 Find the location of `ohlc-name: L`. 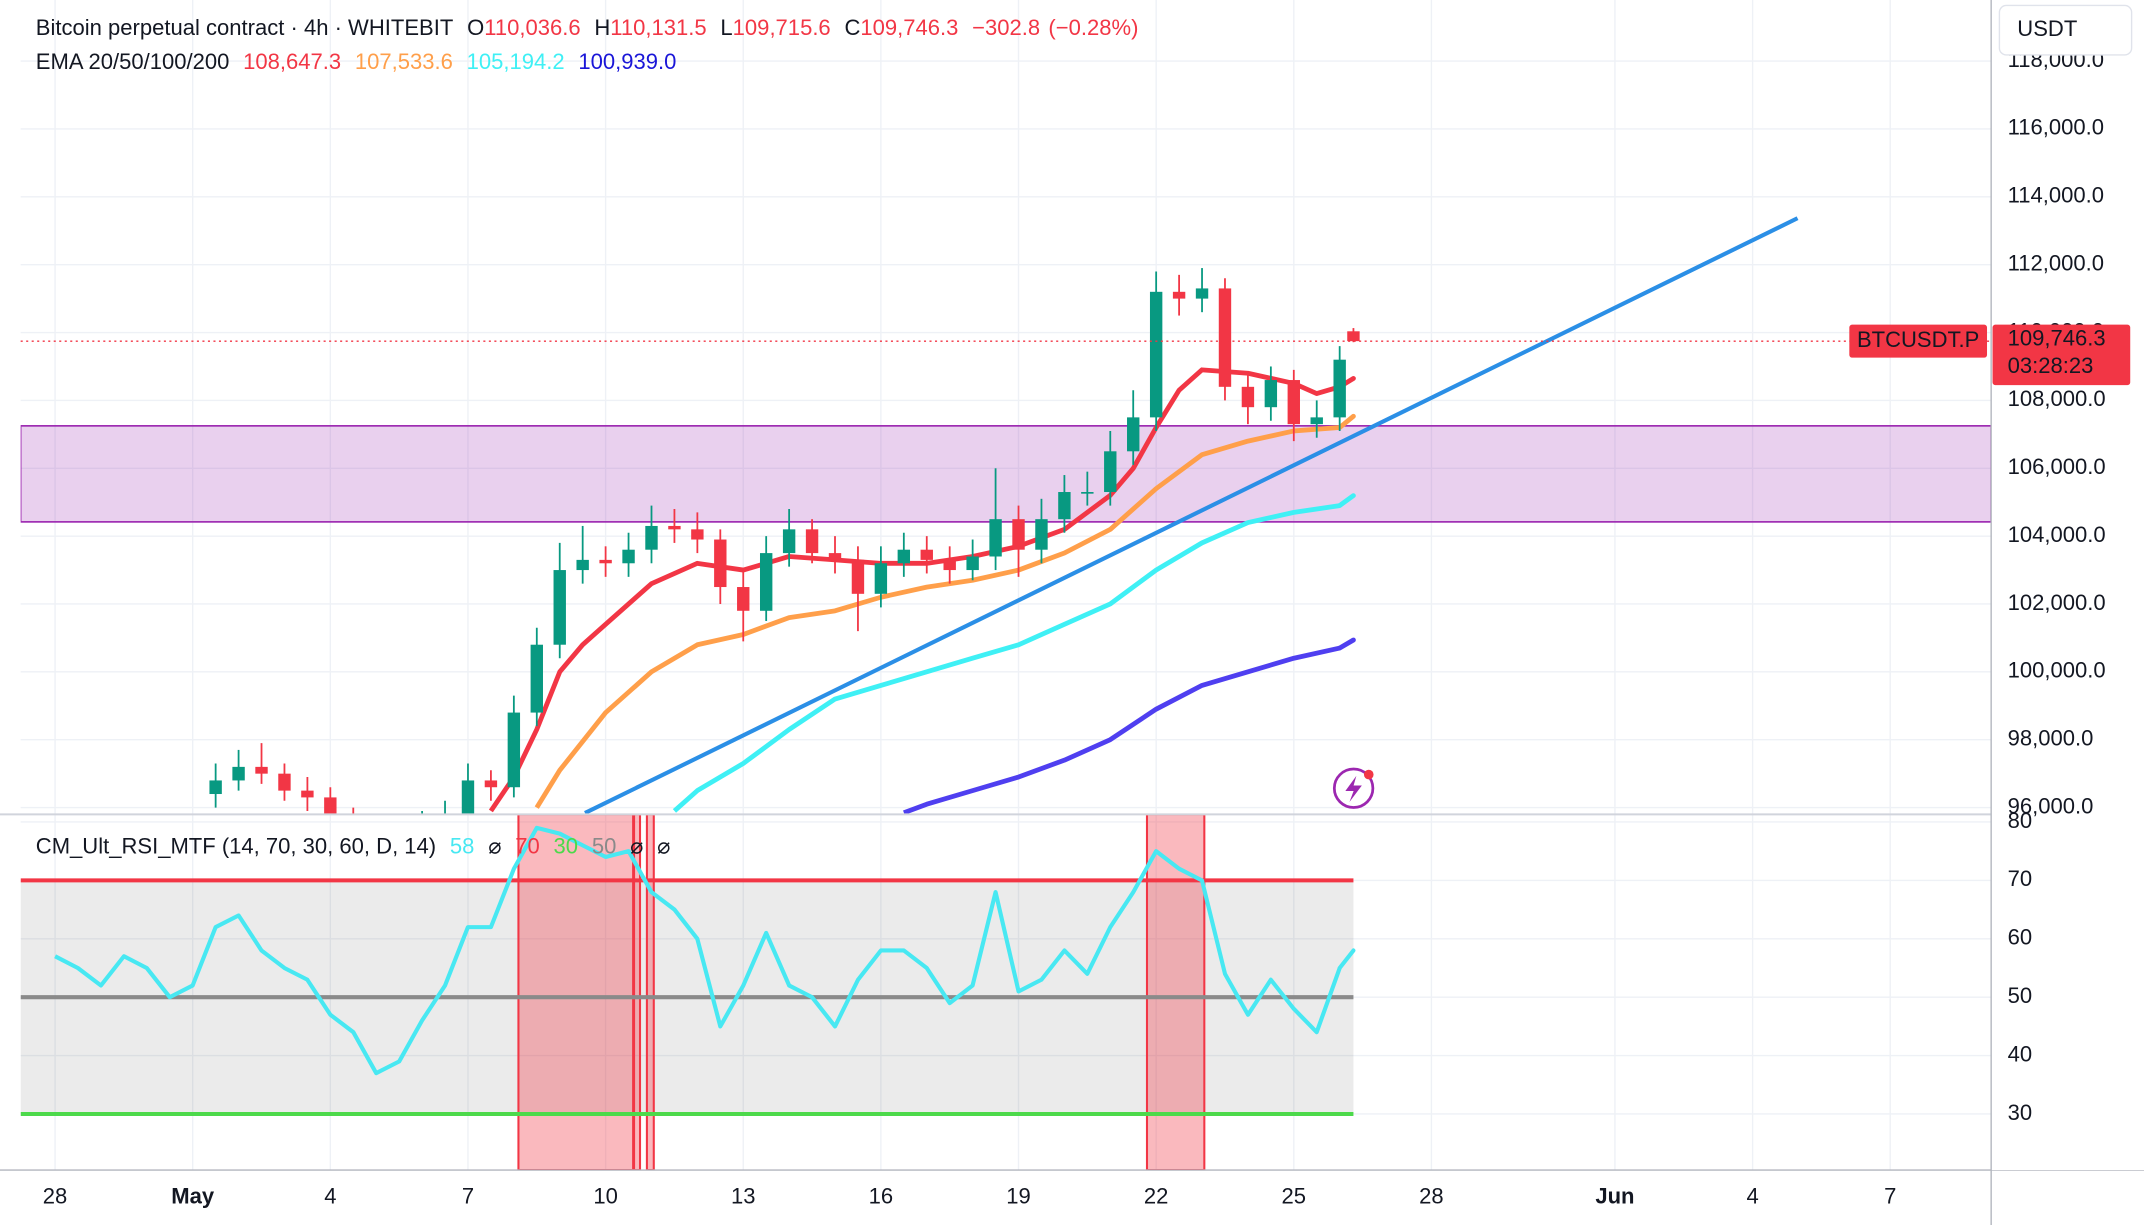

ohlc-name: L is located at coordinates (726, 27).